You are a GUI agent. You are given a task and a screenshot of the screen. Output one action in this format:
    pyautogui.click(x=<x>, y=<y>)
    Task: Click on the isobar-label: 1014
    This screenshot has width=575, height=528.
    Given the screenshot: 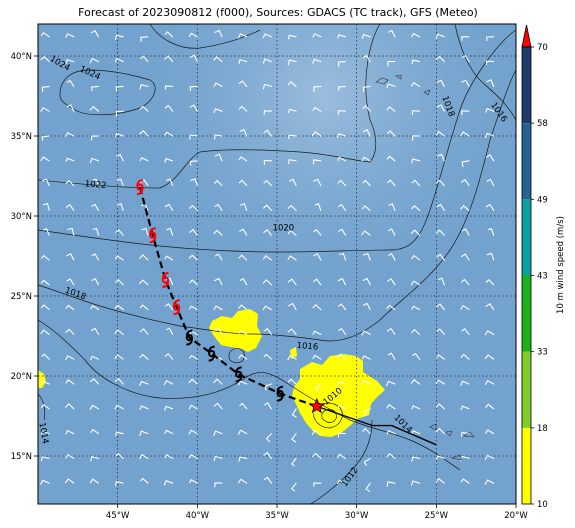 What is the action you would take?
    pyautogui.click(x=43, y=433)
    